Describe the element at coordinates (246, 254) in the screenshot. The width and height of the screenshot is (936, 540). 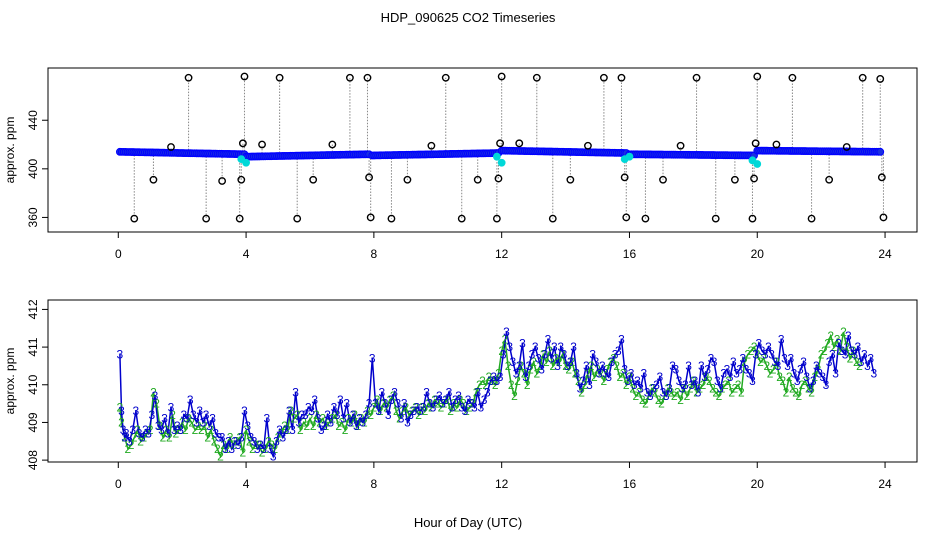
I see `top-x-tick-label: 4` at that location.